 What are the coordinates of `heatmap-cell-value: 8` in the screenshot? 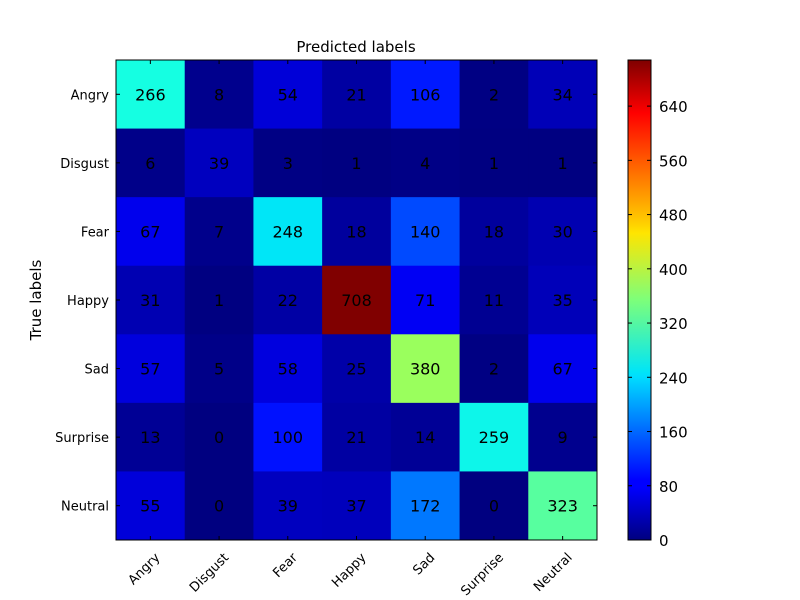 It's located at (219, 94).